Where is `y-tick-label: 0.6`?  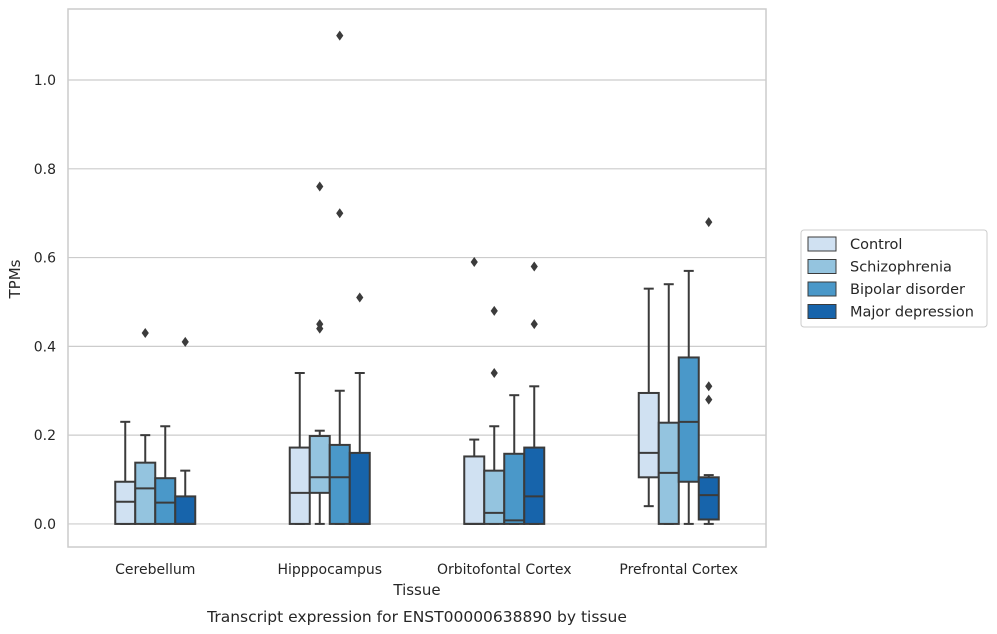
y-tick-label: 0.6 is located at coordinates (45, 259).